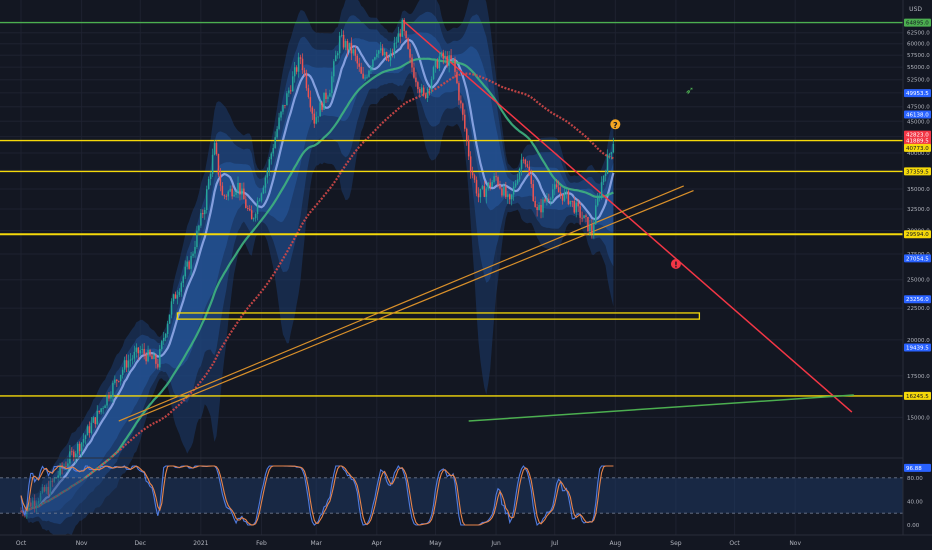 The image size is (932, 550). What do you see at coordinates (675, 264) in the screenshot?
I see `alert-icon` at bounding box center [675, 264].